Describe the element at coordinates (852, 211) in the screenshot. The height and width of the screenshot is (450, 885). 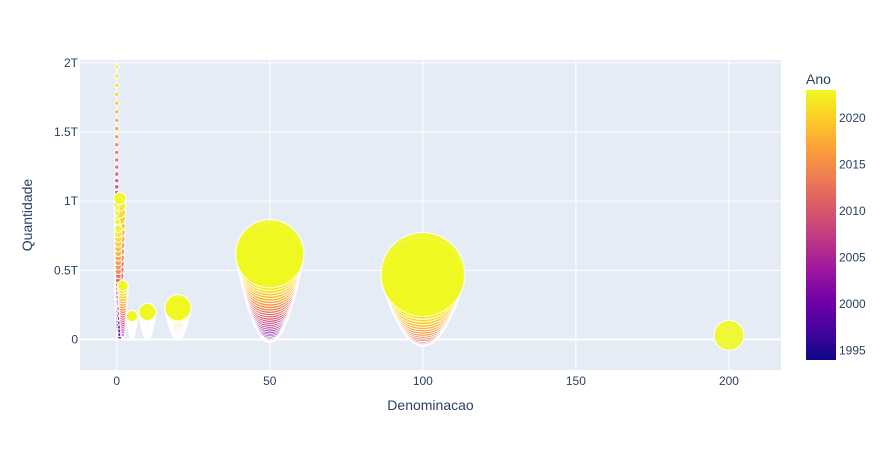
I see `colorbar-tick-label: 2010` at that location.